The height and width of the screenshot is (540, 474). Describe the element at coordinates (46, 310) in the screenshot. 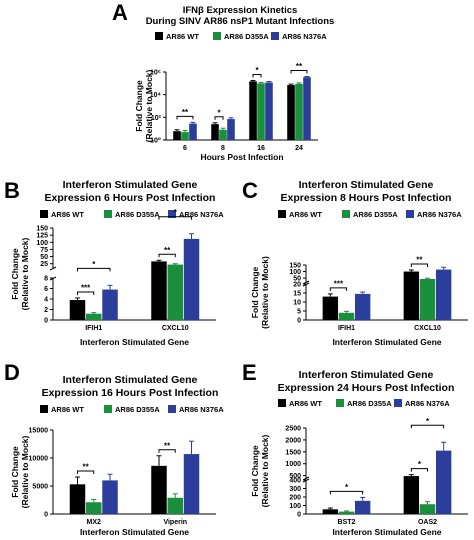

I see `y-tick-label: 2` at that location.